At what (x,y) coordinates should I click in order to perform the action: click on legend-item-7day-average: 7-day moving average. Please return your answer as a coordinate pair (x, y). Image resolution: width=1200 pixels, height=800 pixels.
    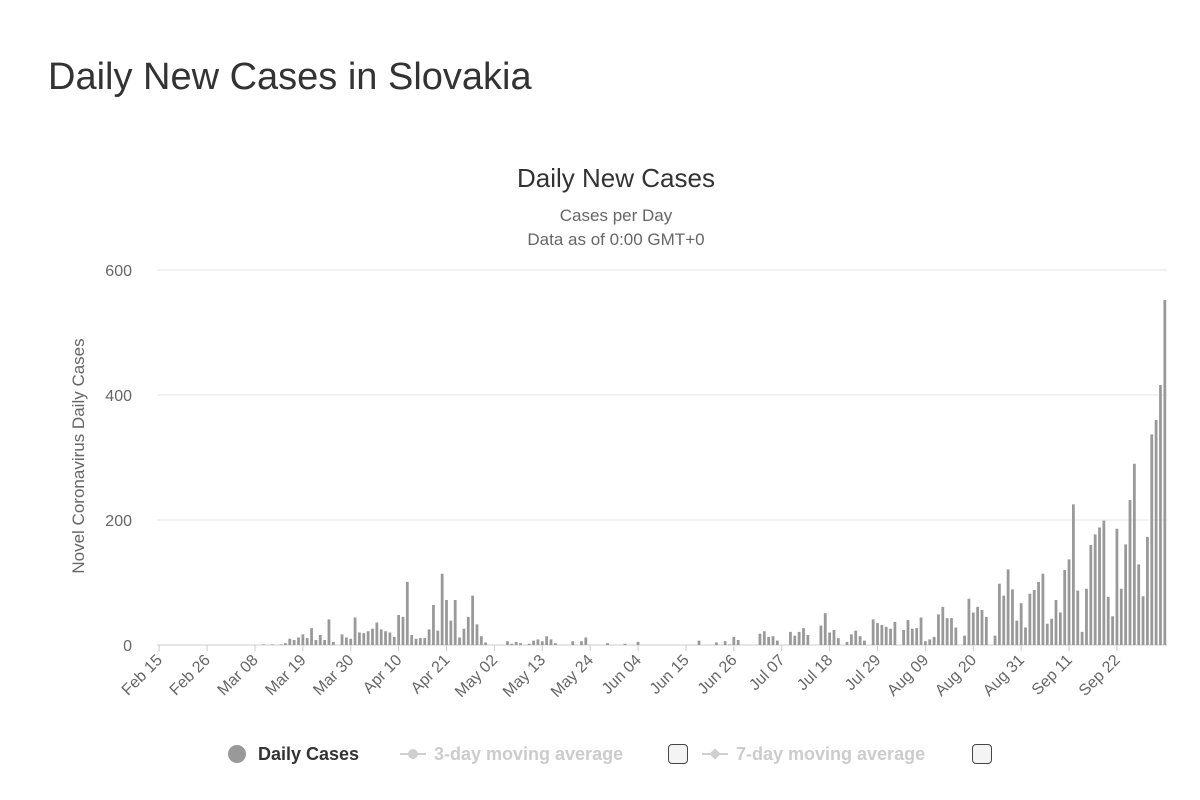
    Looking at the image, I should click on (813, 754).